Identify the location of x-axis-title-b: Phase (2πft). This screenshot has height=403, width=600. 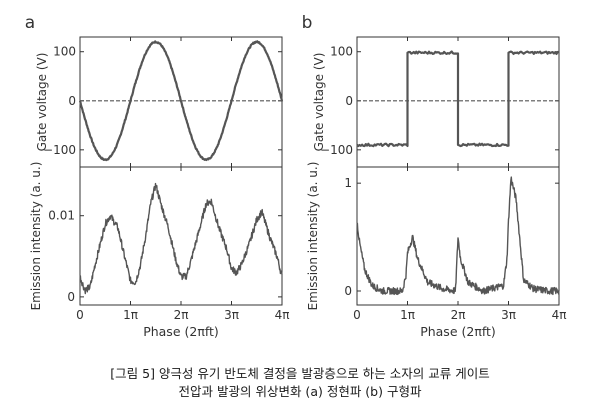
(458, 331).